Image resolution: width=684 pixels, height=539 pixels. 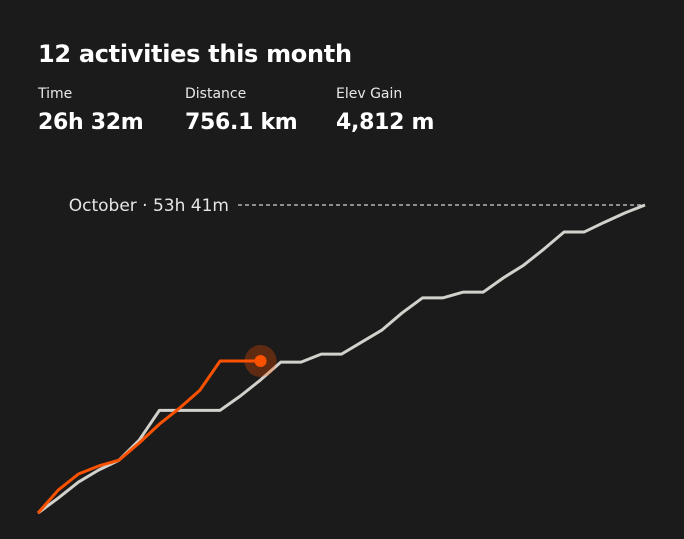 What do you see at coordinates (216, 94) in the screenshot?
I see `stat-label: Distance` at bounding box center [216, 94].